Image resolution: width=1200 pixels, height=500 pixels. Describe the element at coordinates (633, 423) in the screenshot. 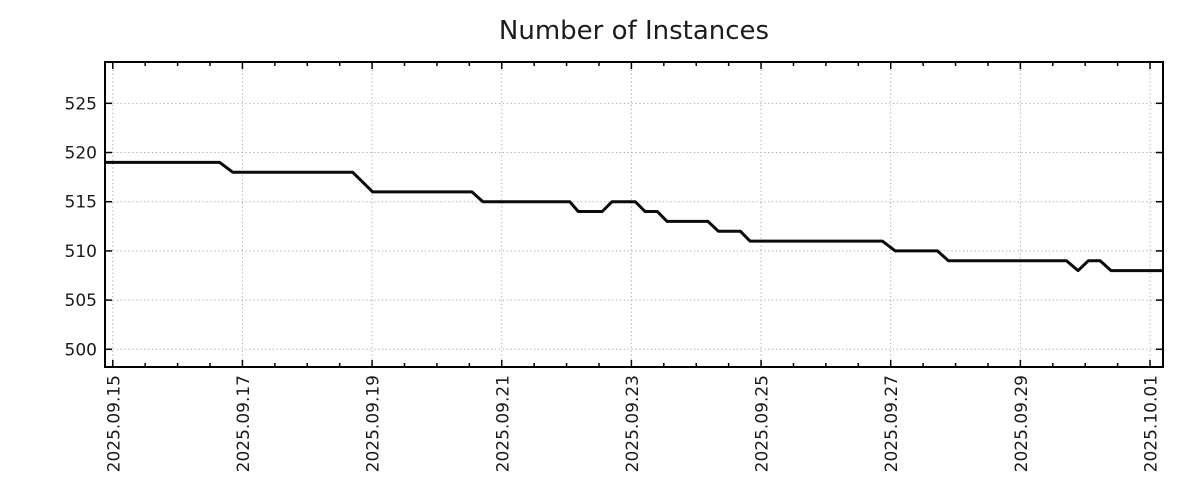

I see `x-tick-label: 2025.09.23` at that location.